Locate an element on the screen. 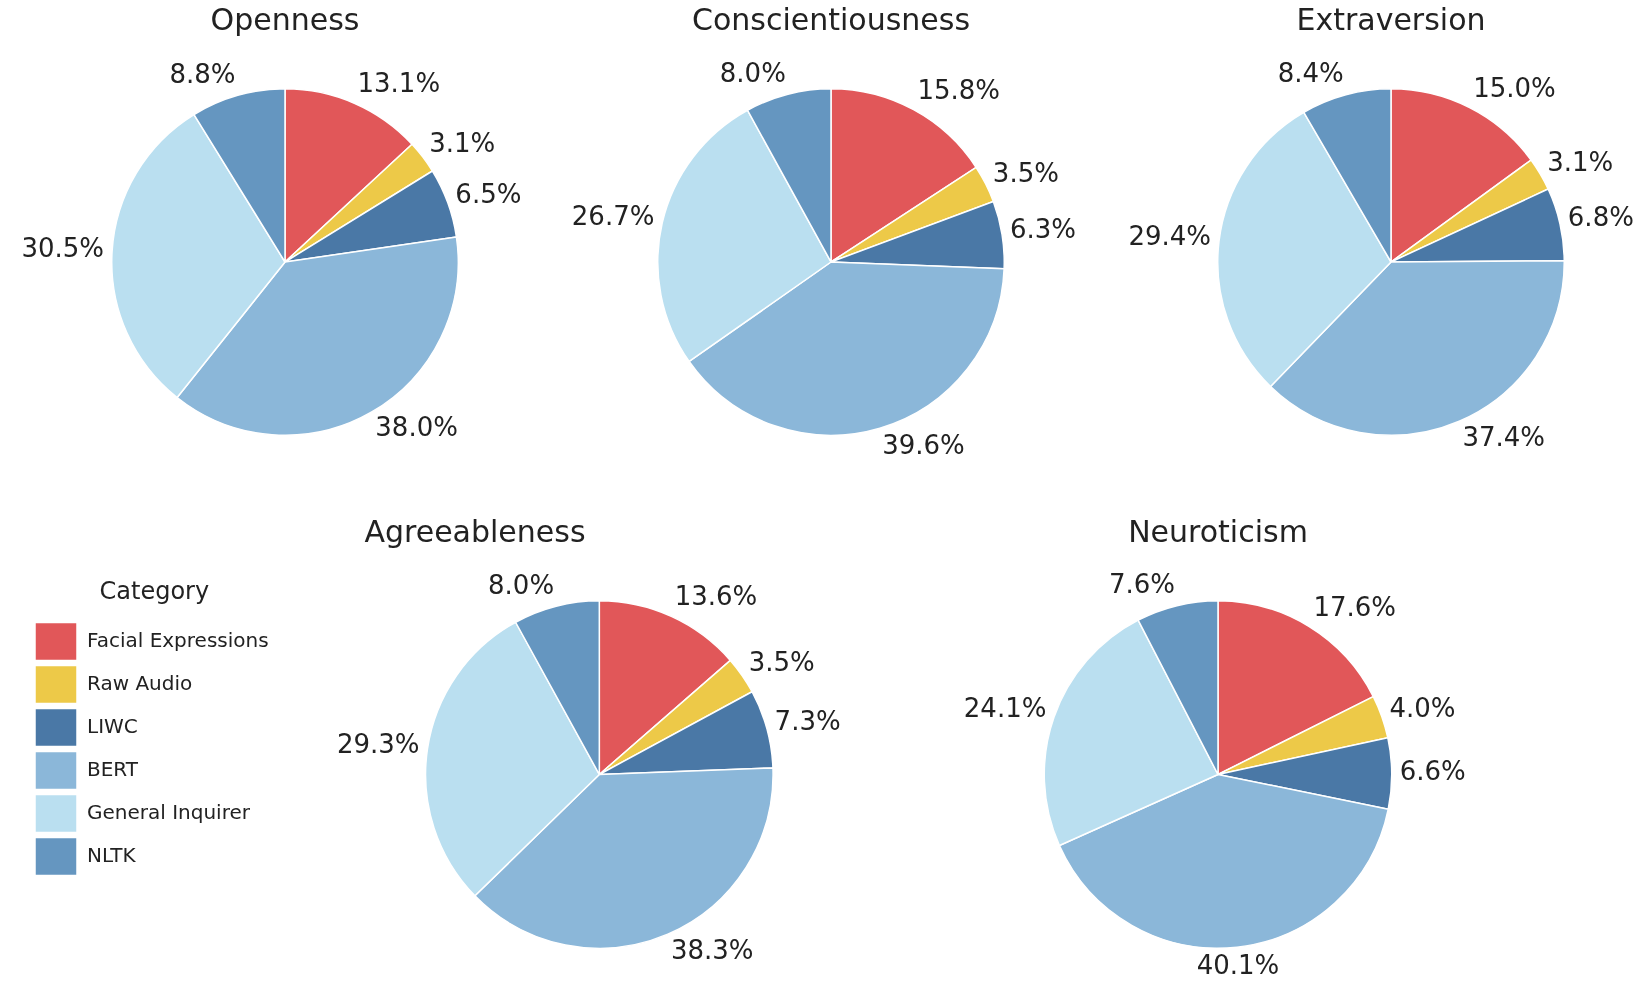 Image resolution: width=1644 pixels, height=987 pixels. data-label: 6.6% is located at coordinates (1432, 771).